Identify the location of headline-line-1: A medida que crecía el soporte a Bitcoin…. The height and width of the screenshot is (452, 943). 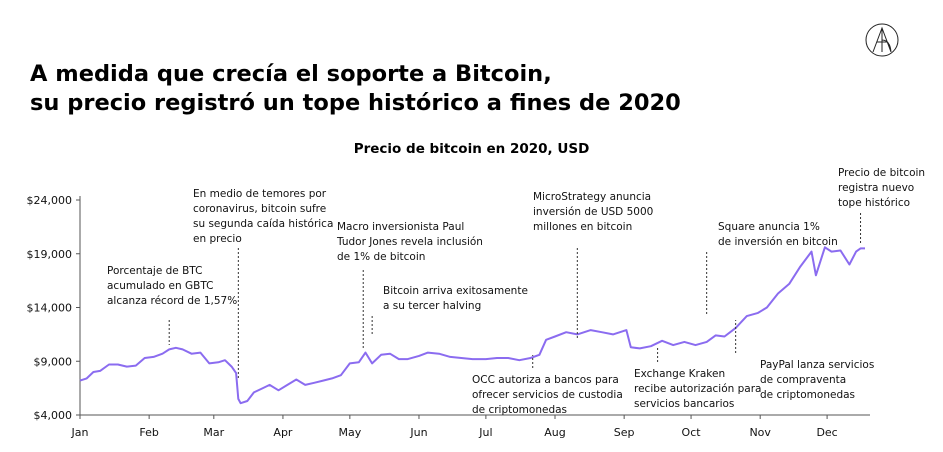
(291, 74).